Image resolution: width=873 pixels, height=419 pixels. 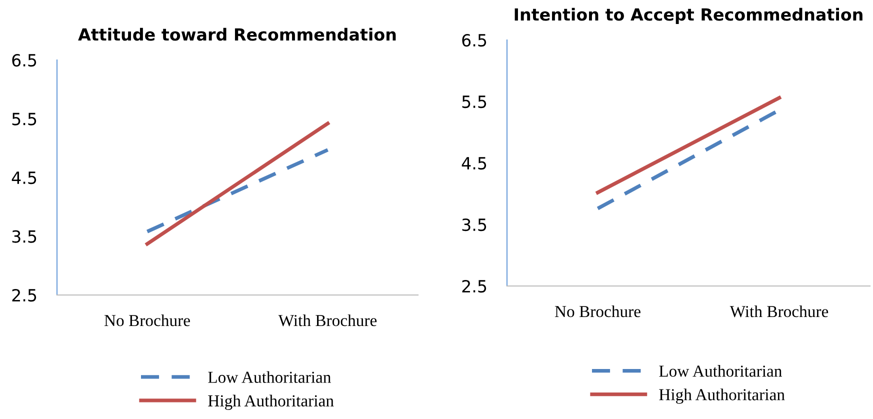 What do you see at coordinates (688, 16) in the screenshot?
I see `chart-title: Intention to Accept Recommednation` at bounding box center [688, 16].